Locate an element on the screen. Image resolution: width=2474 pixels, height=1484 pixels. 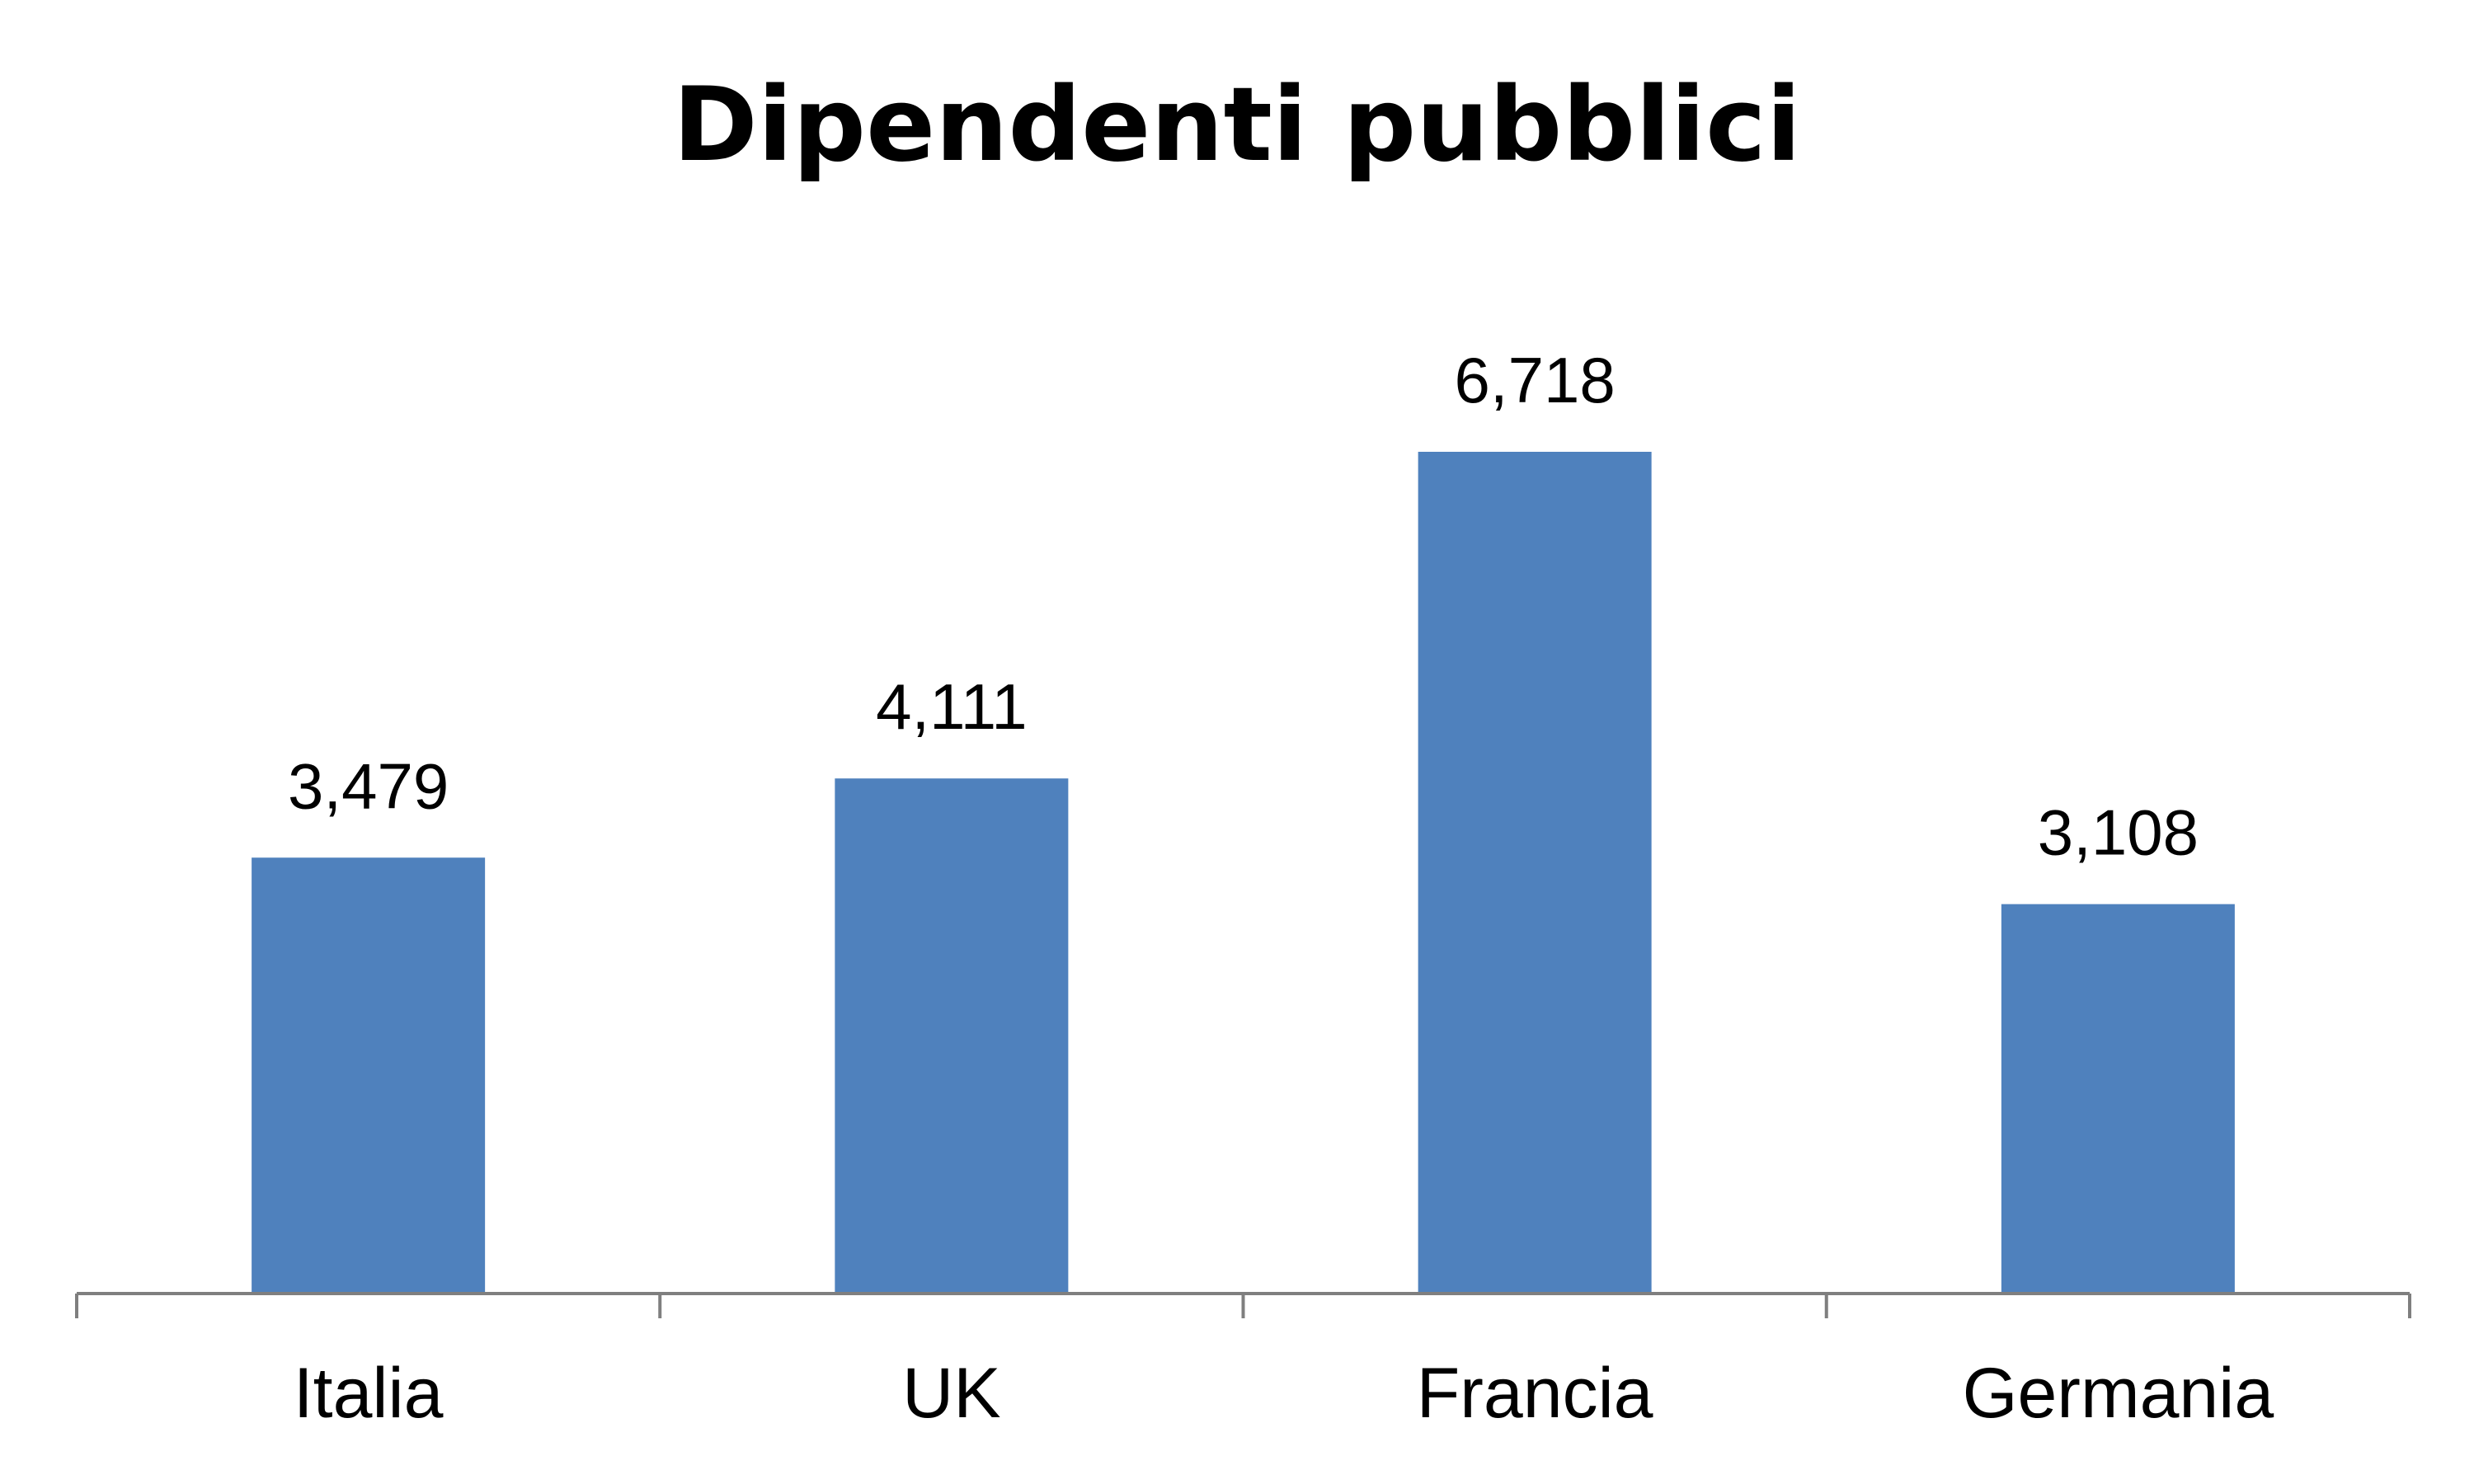
data-label: 3,108 is located at coordinates (2118, 832).